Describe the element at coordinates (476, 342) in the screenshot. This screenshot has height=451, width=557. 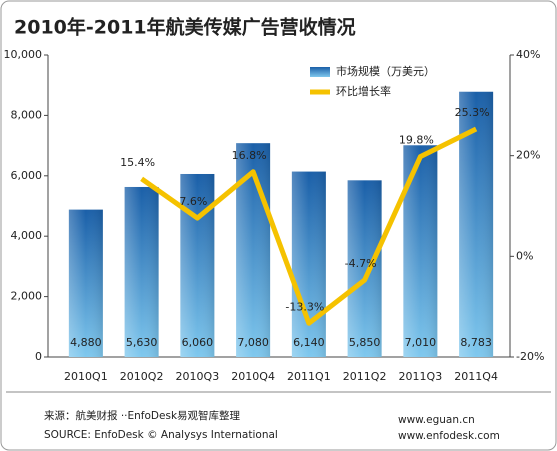
I see `data-label: 8,783` at that location.